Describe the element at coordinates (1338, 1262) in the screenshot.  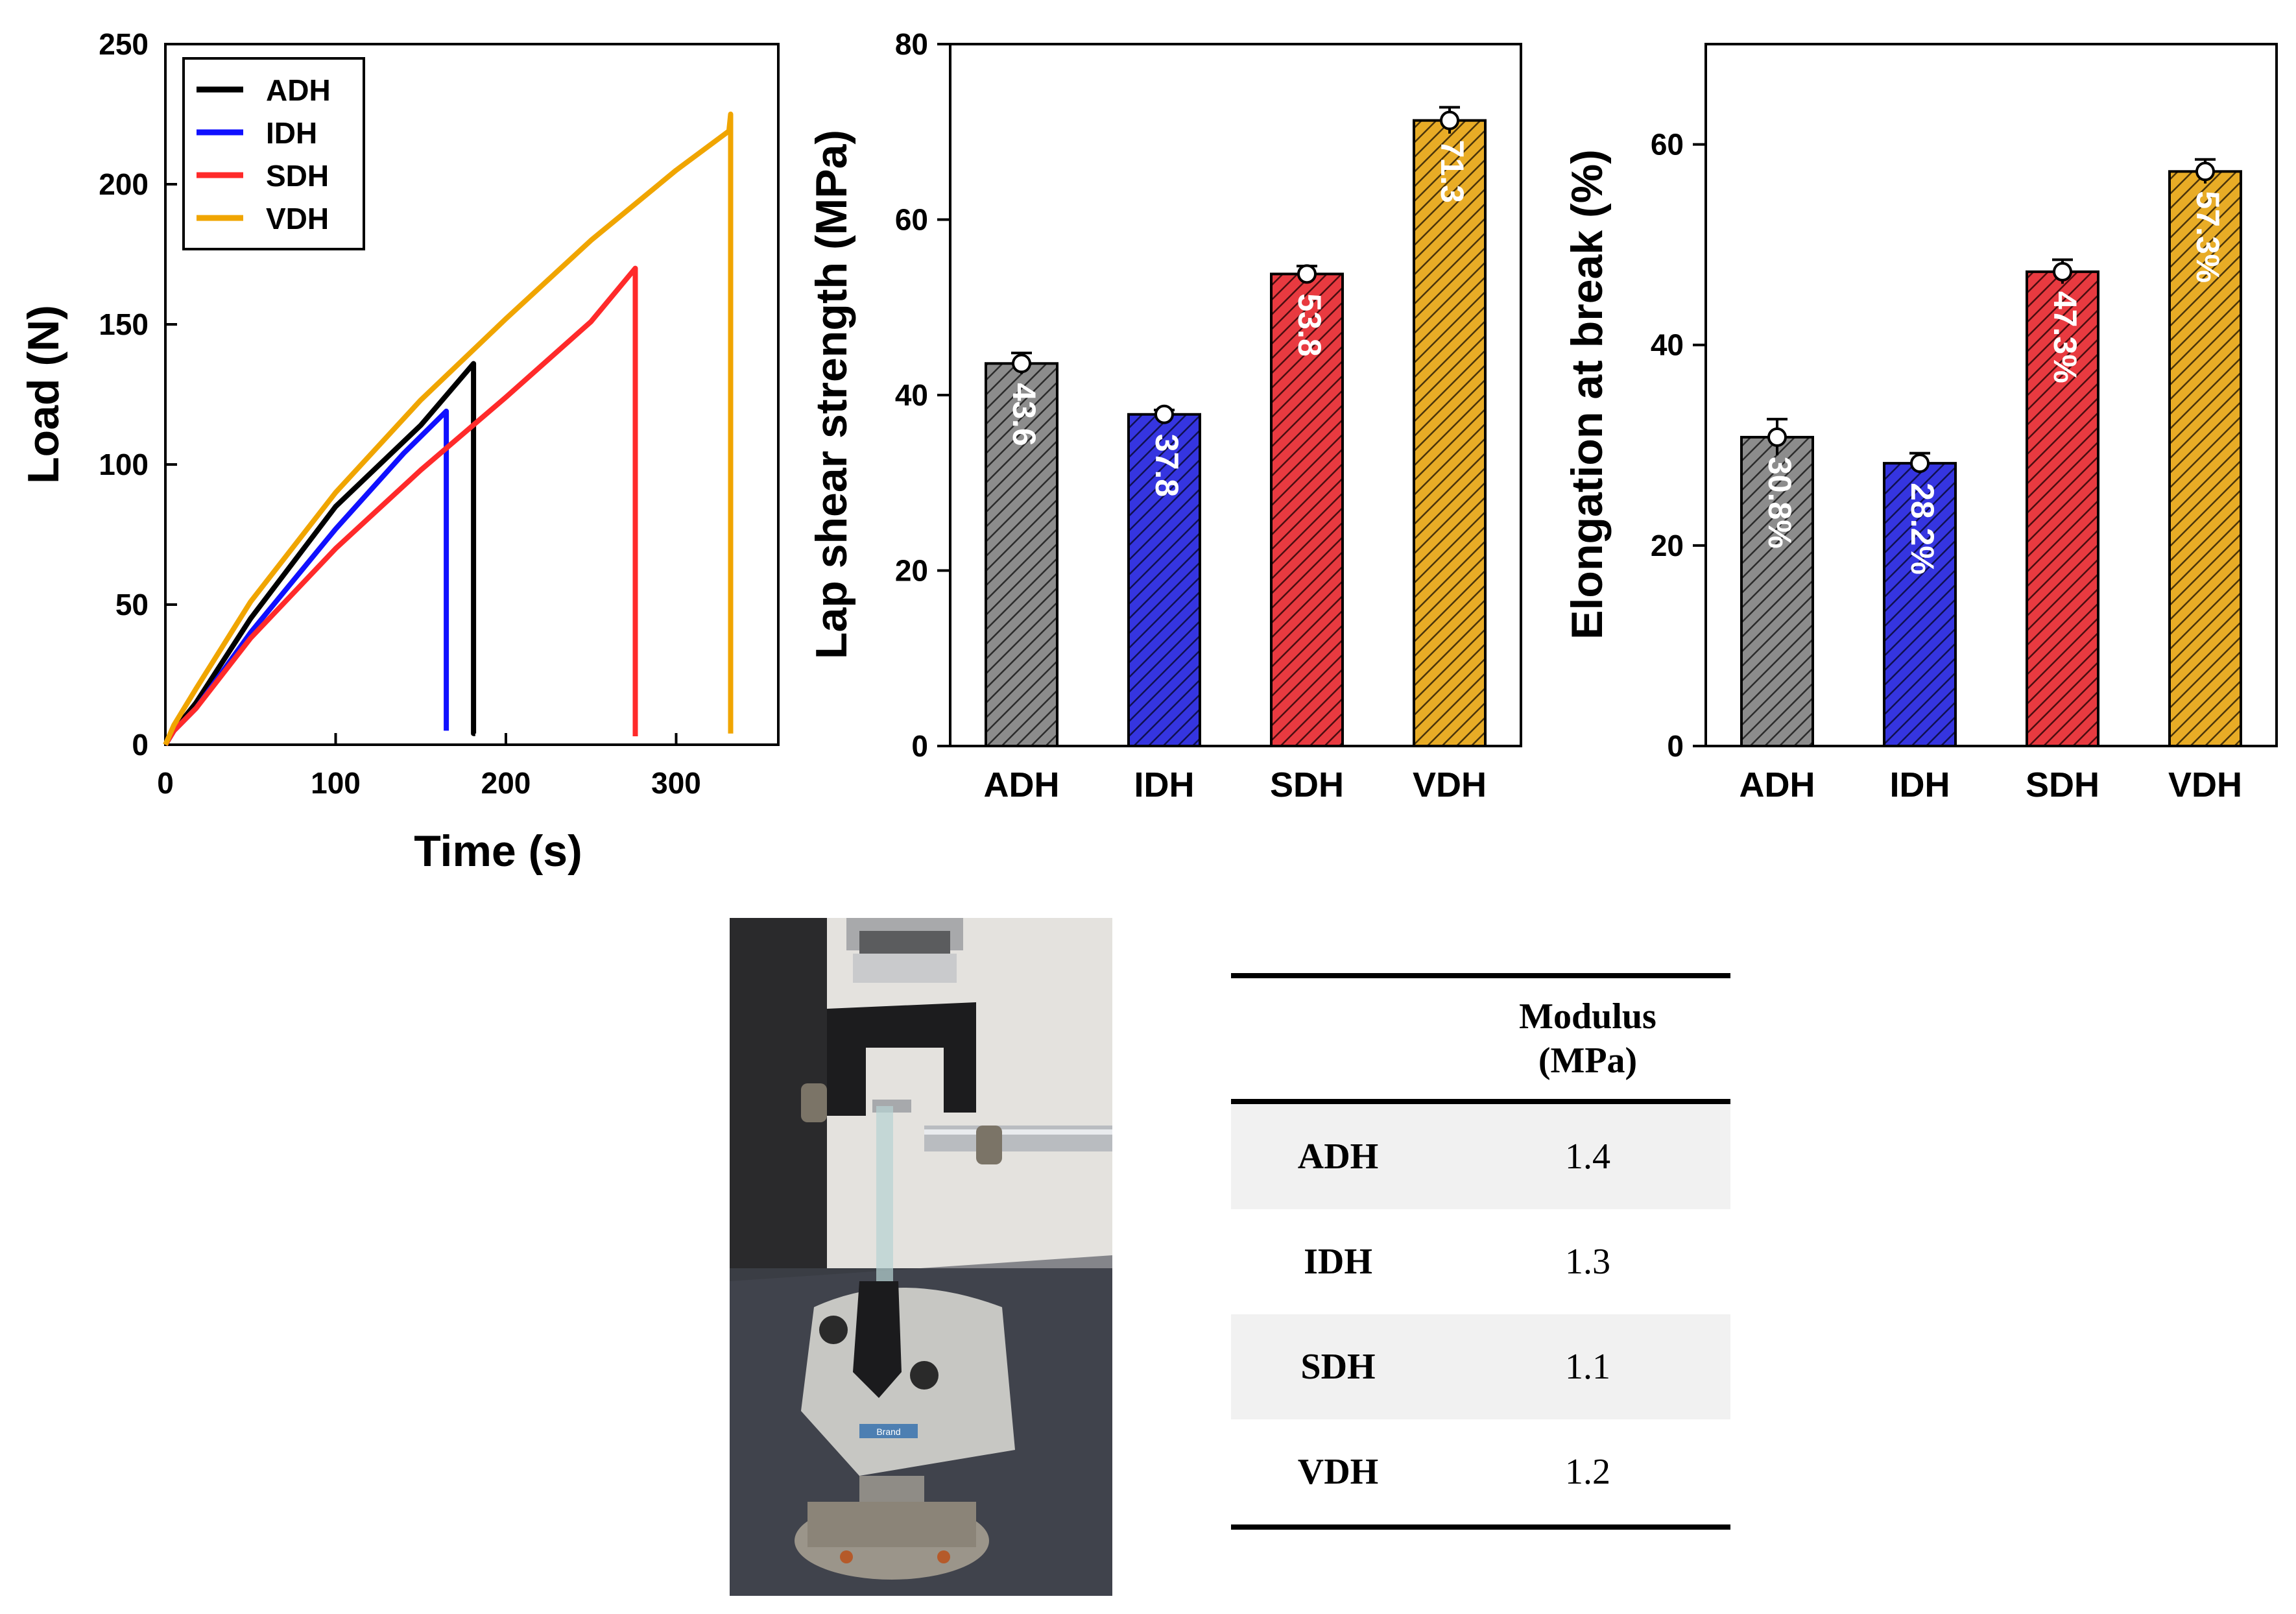
I see `row-label: IDH` at that location.